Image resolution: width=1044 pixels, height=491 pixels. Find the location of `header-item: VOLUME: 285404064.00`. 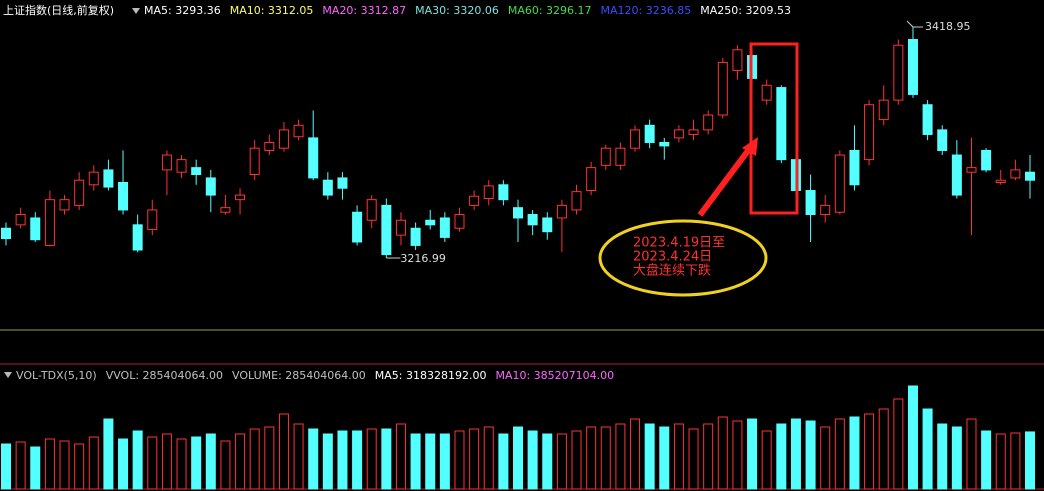

header-item: VOLUME: 285404064.00 is located at coordinates (299, 375).